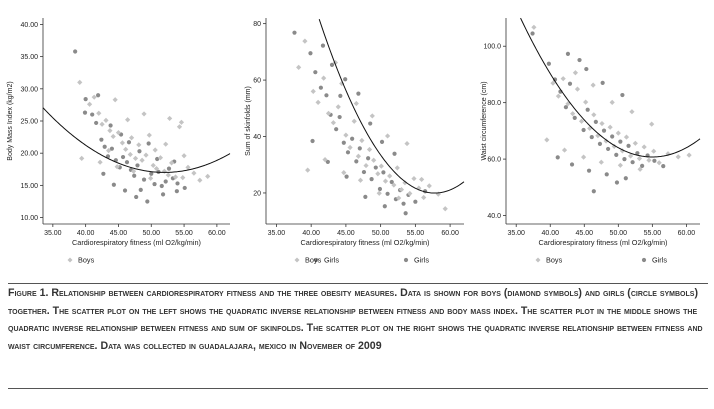 The height and width of the screenshot is (409, 714). What do you see at coordinates (29, 57) in the screenshot?
I see `y-tick-label: 35.00` at bounding box center [29, 57].